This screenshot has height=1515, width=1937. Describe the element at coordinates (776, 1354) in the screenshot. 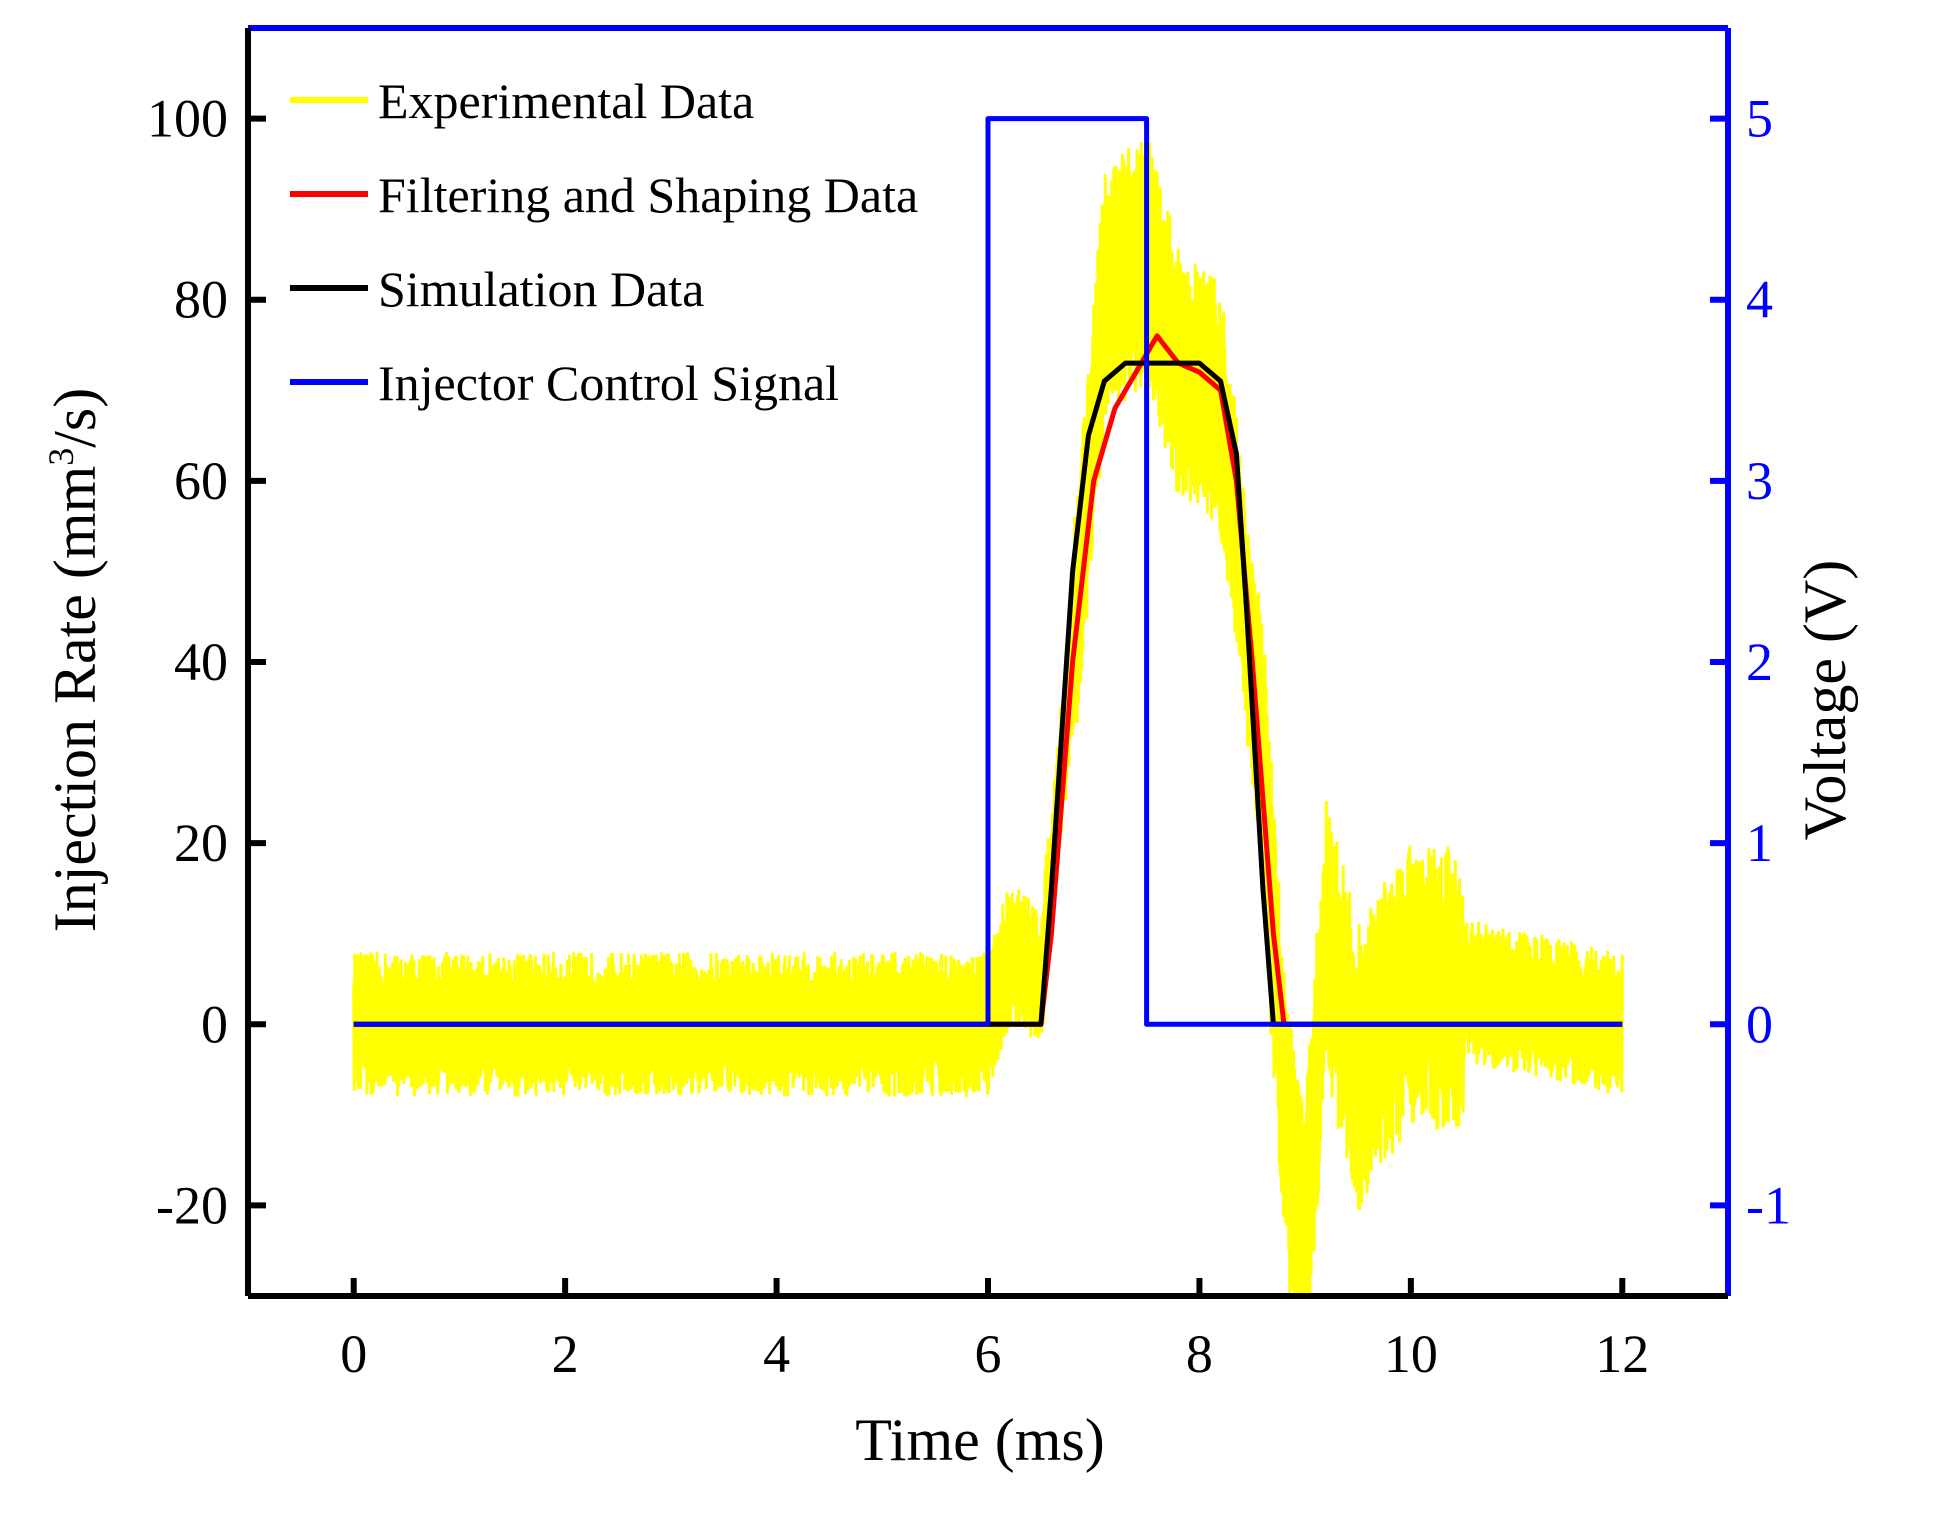

I see `x-tick-label: 4` at that location.